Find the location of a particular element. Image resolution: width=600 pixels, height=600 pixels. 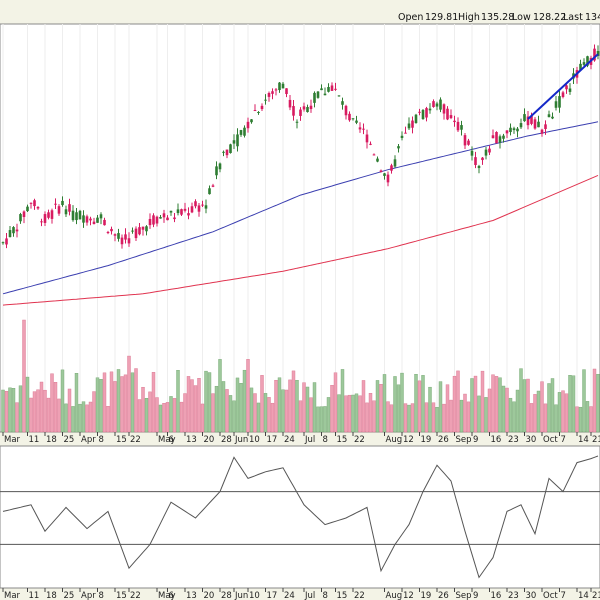

trendline-layer is located at coordinates (563, 86).